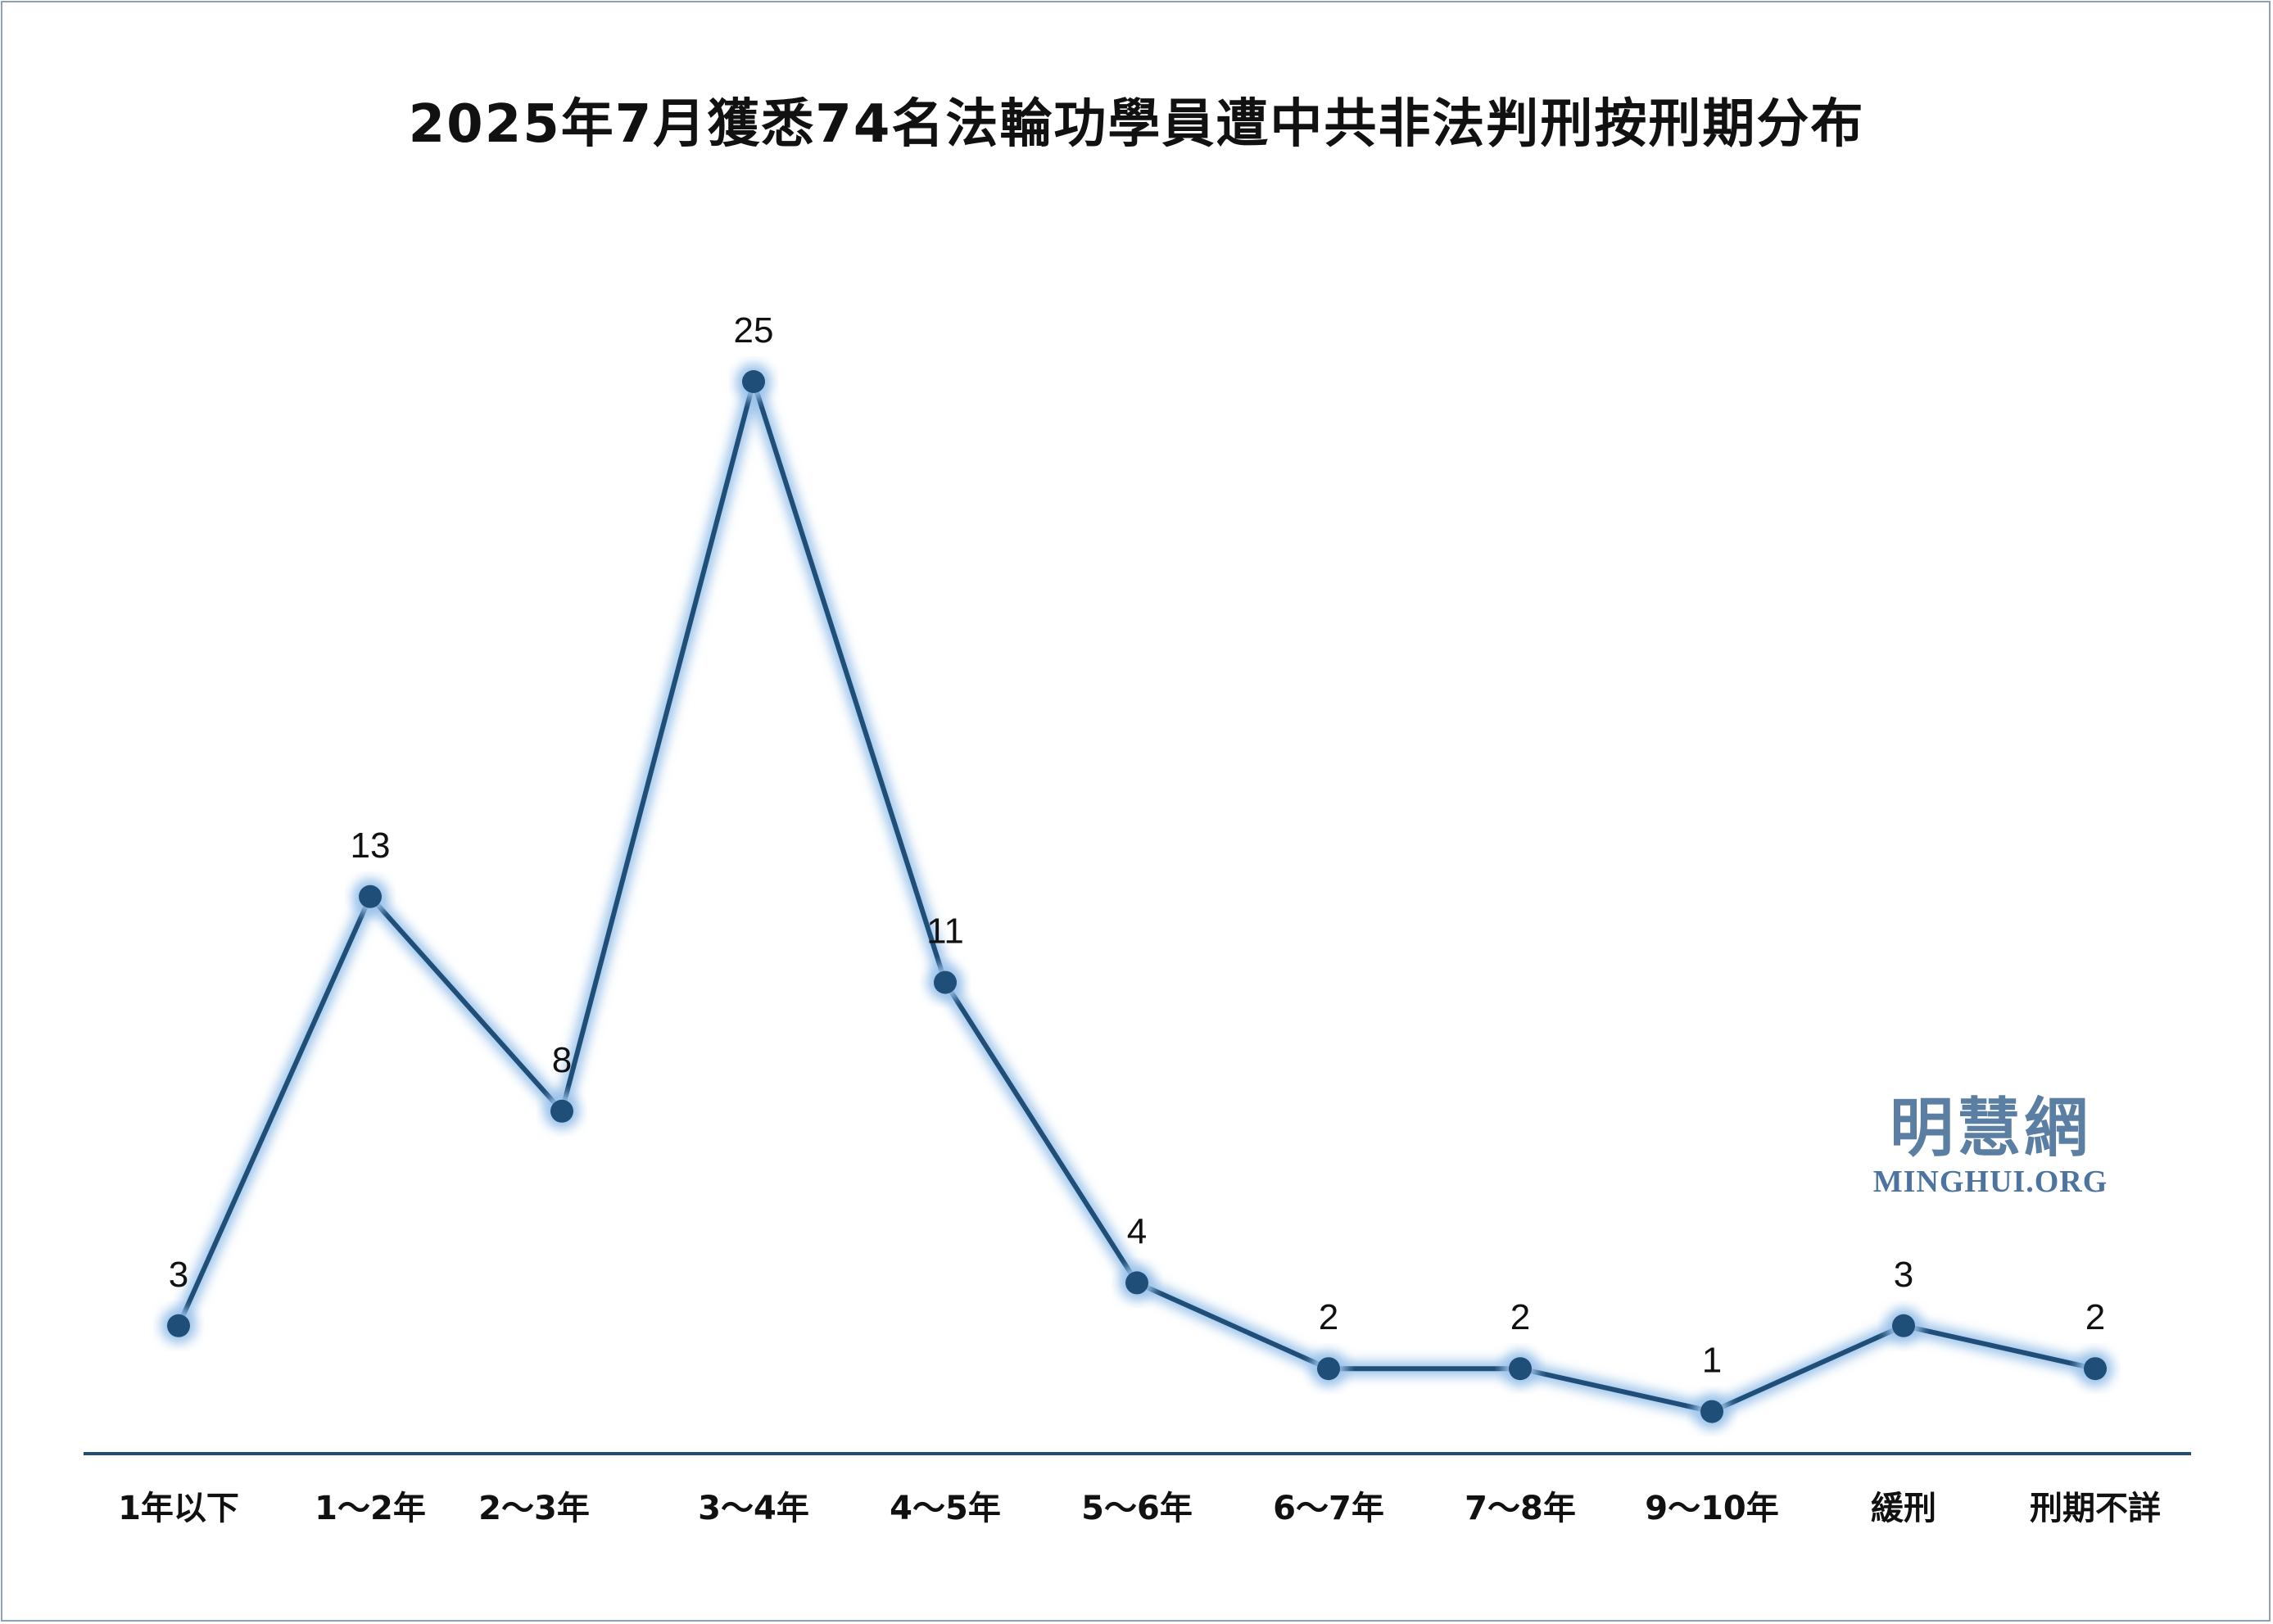 This screenshot has width=2273, height=1624. What do you see at coordinates (178, 1509) in the screenshot?
I see `x-tick-label: 1年以下` at bounding box center [178, 1509].